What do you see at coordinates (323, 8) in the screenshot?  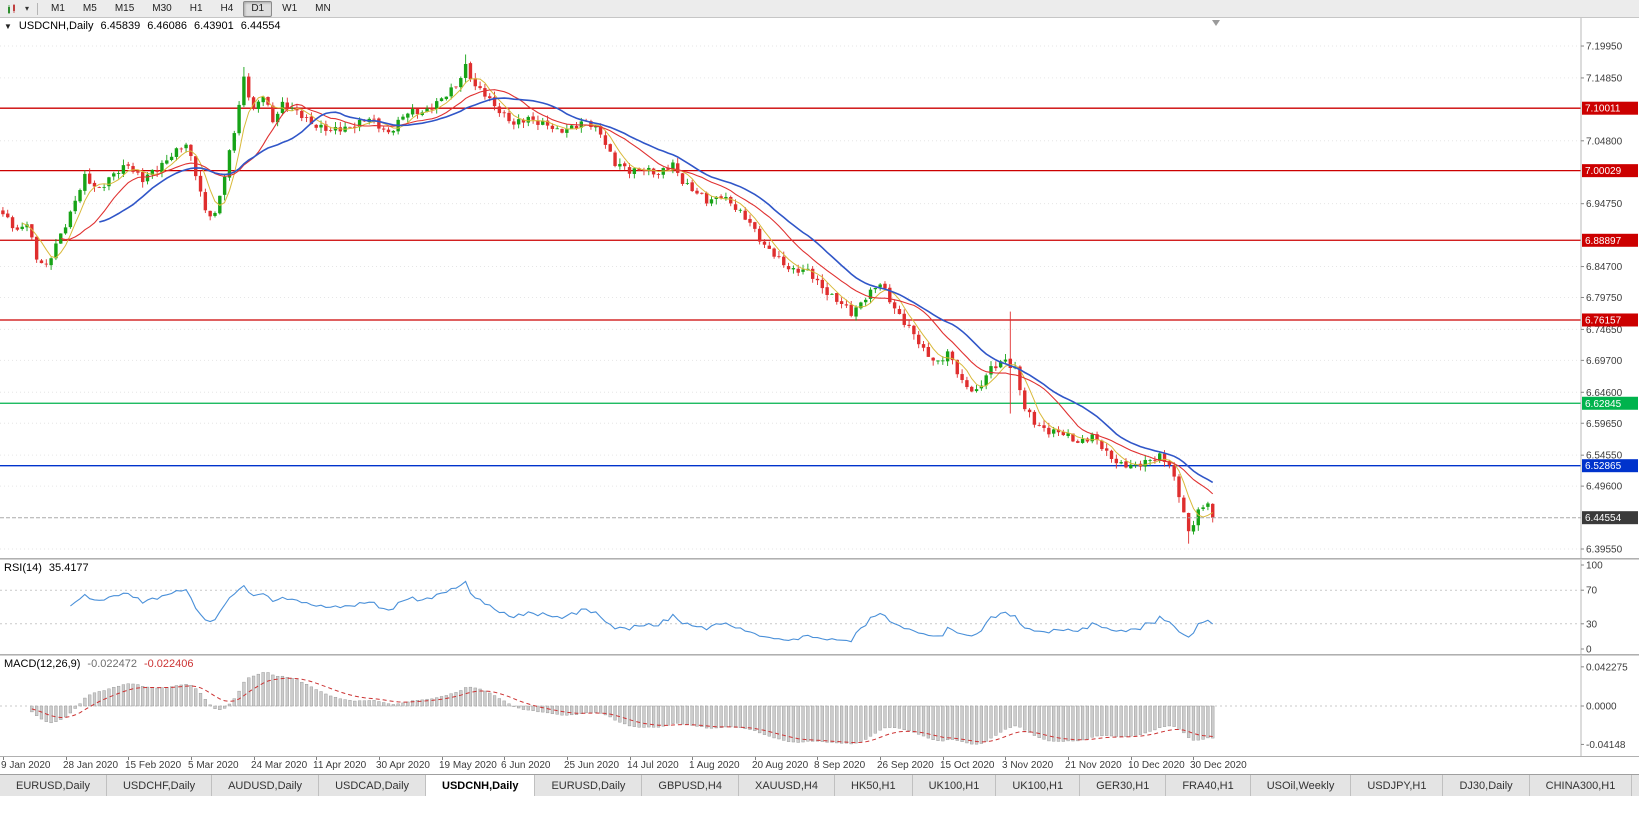 I see `timeframe-button-mn: MN` at bounding box center [323, 8].